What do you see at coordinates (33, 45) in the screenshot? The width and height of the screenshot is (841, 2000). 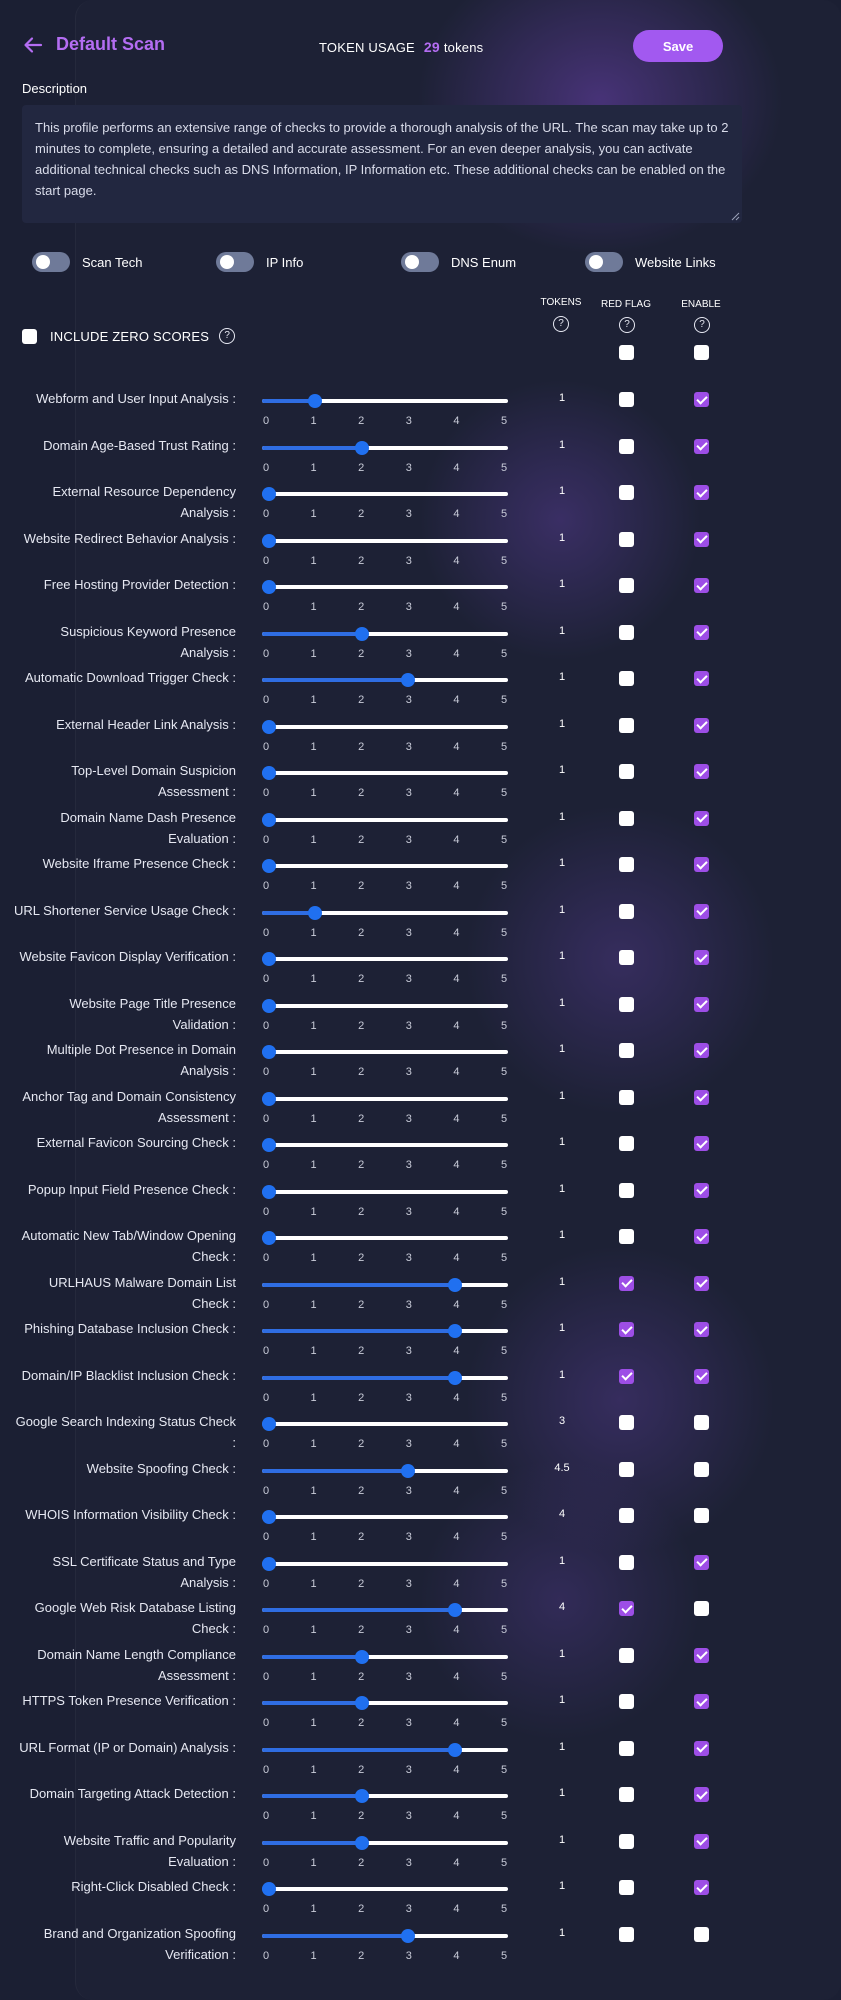 I see `arrow-left-icon` at bounding box center [33, 45].